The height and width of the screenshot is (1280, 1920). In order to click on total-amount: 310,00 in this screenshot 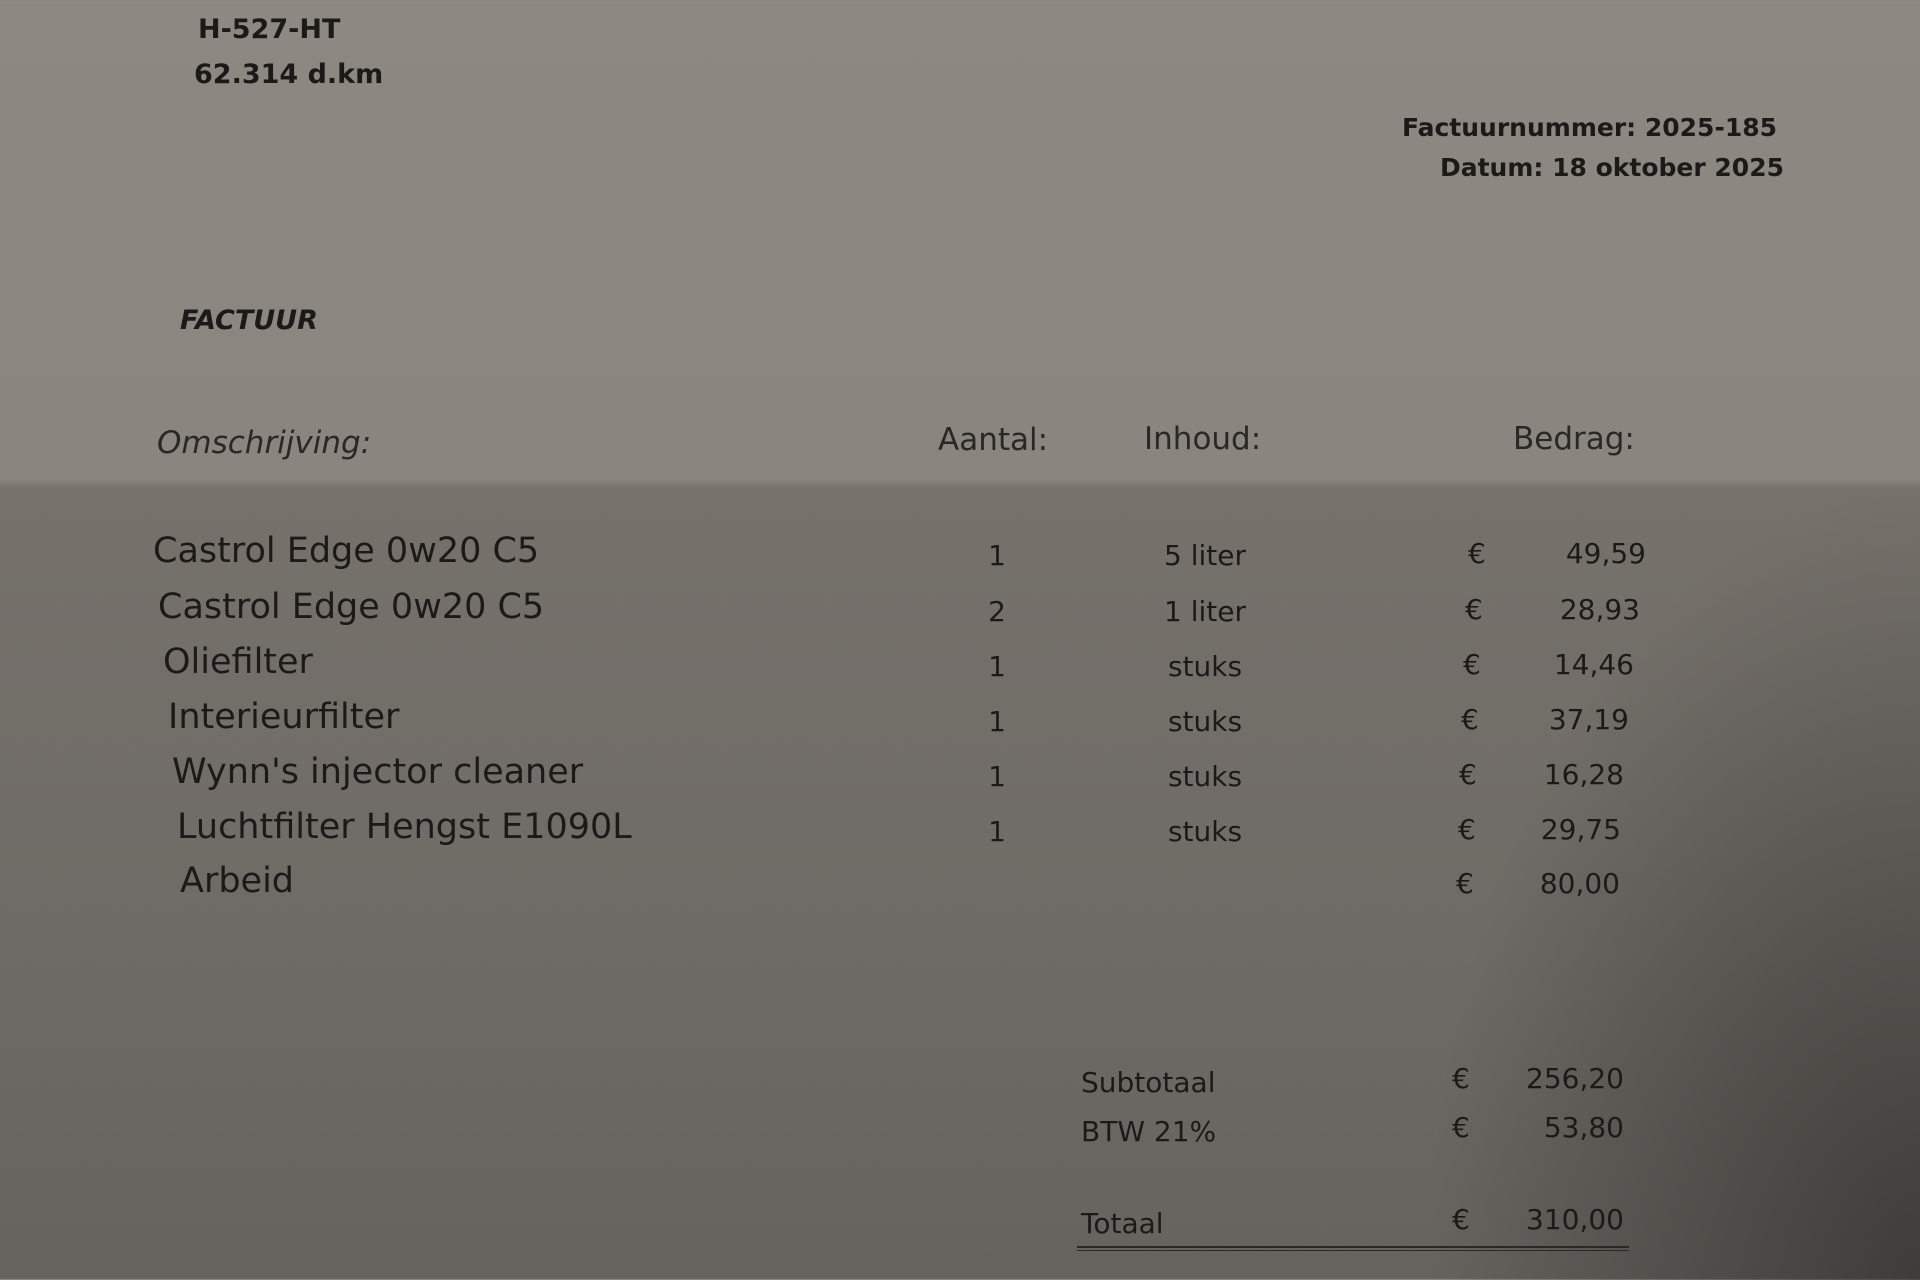, I will do `click(1575, 1219)`.